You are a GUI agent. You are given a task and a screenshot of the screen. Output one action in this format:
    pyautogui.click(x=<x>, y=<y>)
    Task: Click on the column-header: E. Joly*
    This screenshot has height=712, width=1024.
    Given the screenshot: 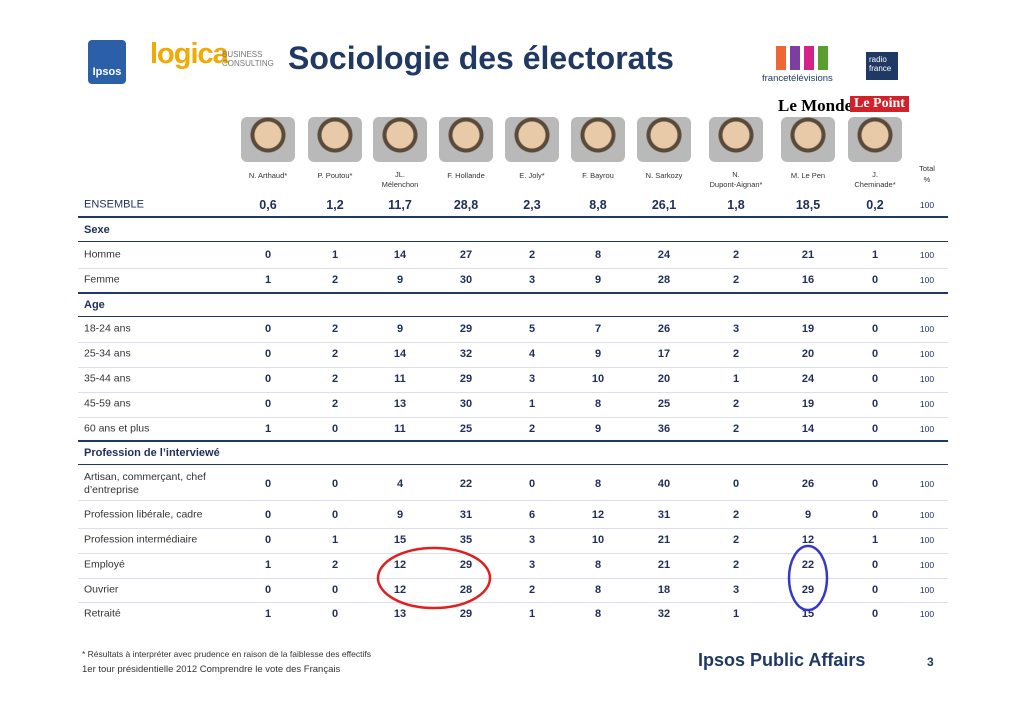 What is the action you would take?
    pyautogui.click(x=532, y=175)
    